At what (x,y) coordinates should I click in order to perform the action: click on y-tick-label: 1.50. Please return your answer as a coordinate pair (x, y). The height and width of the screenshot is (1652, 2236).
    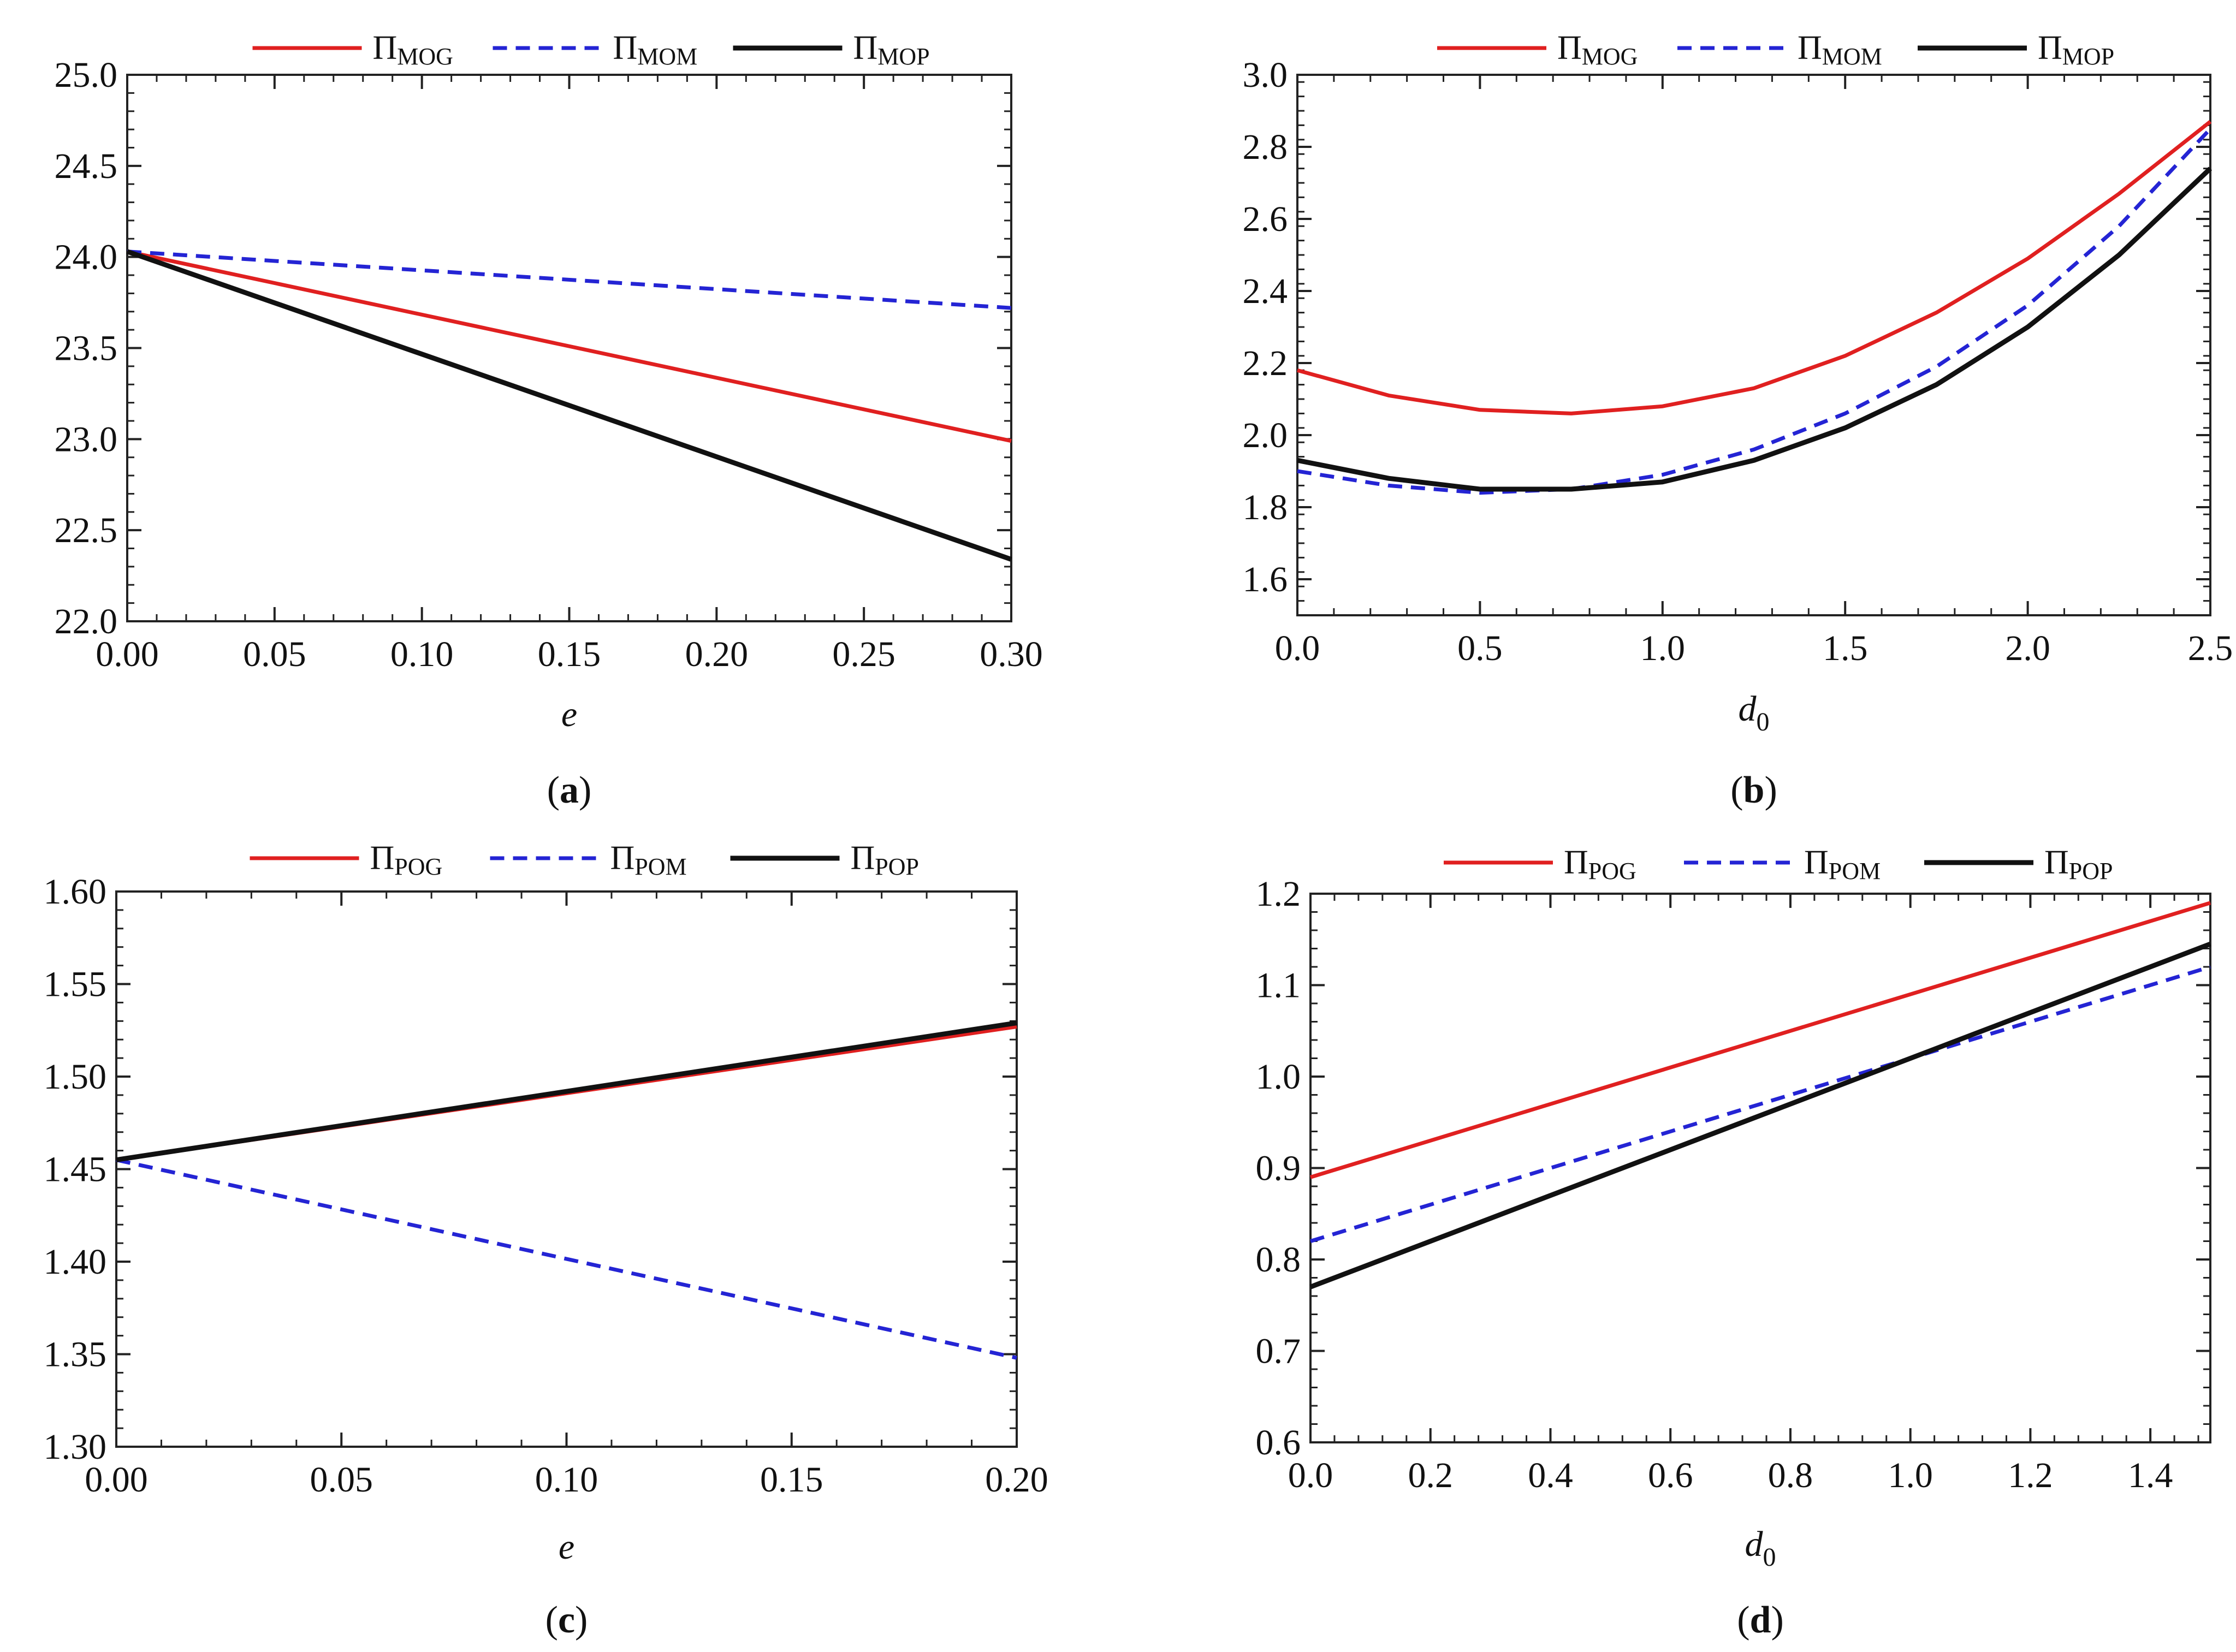
    Looking at the image, I should click on (75, 1077).